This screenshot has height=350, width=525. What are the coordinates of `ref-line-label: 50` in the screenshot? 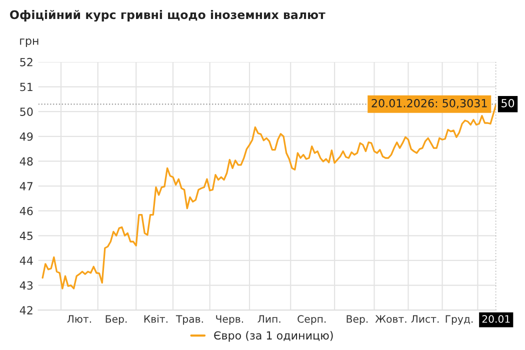 It's located at (508, 103).